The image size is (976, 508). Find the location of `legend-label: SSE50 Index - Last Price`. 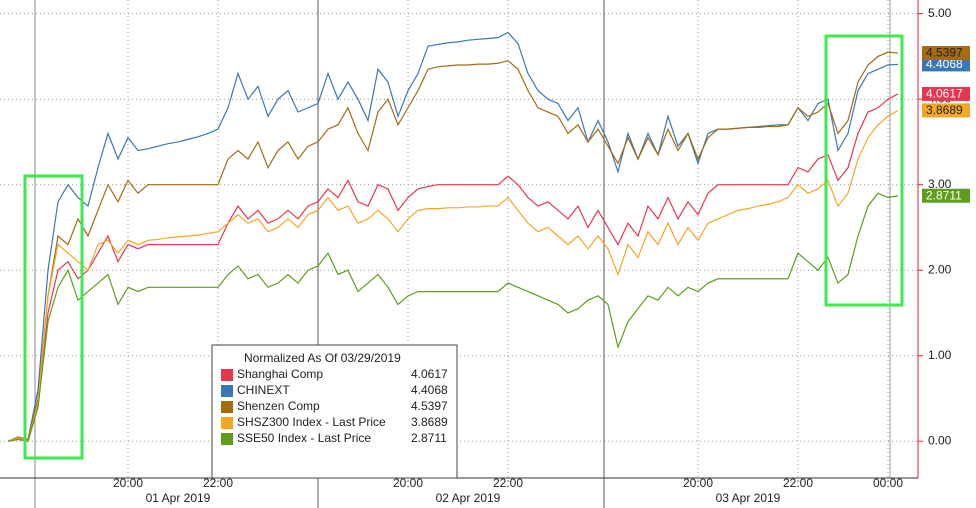

legend-label: SSE50 Index - Last Price is located at coordinates (304, 438).